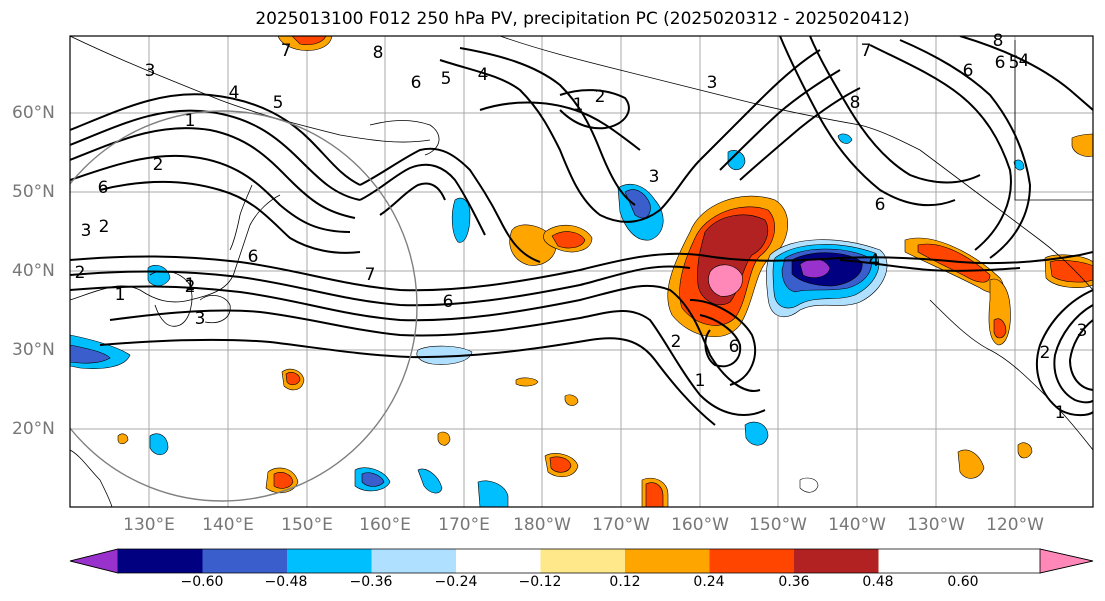 The image size is (1105, 601). What do you see at coordinates (33, 192) in the screenshot?
I see `lat-label-50n: 50°N` at bounding box center [33, 192].